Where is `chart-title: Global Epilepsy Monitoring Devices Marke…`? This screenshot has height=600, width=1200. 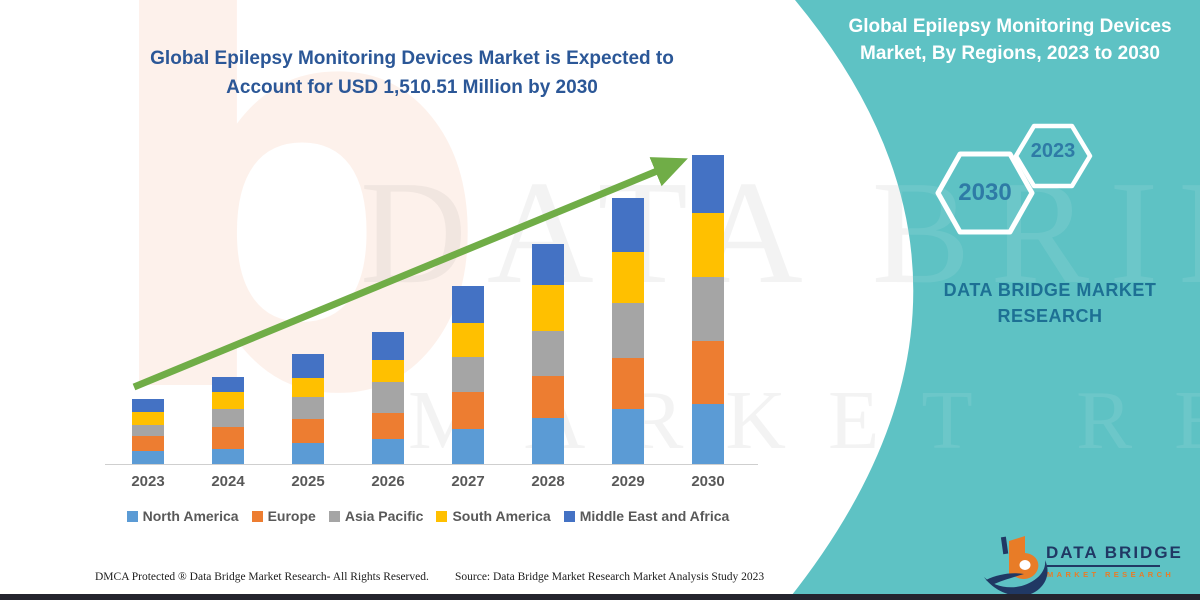
chart-title: Global Epilepsy Monitoring Devices Marke… is located at coordinates (412, 73).